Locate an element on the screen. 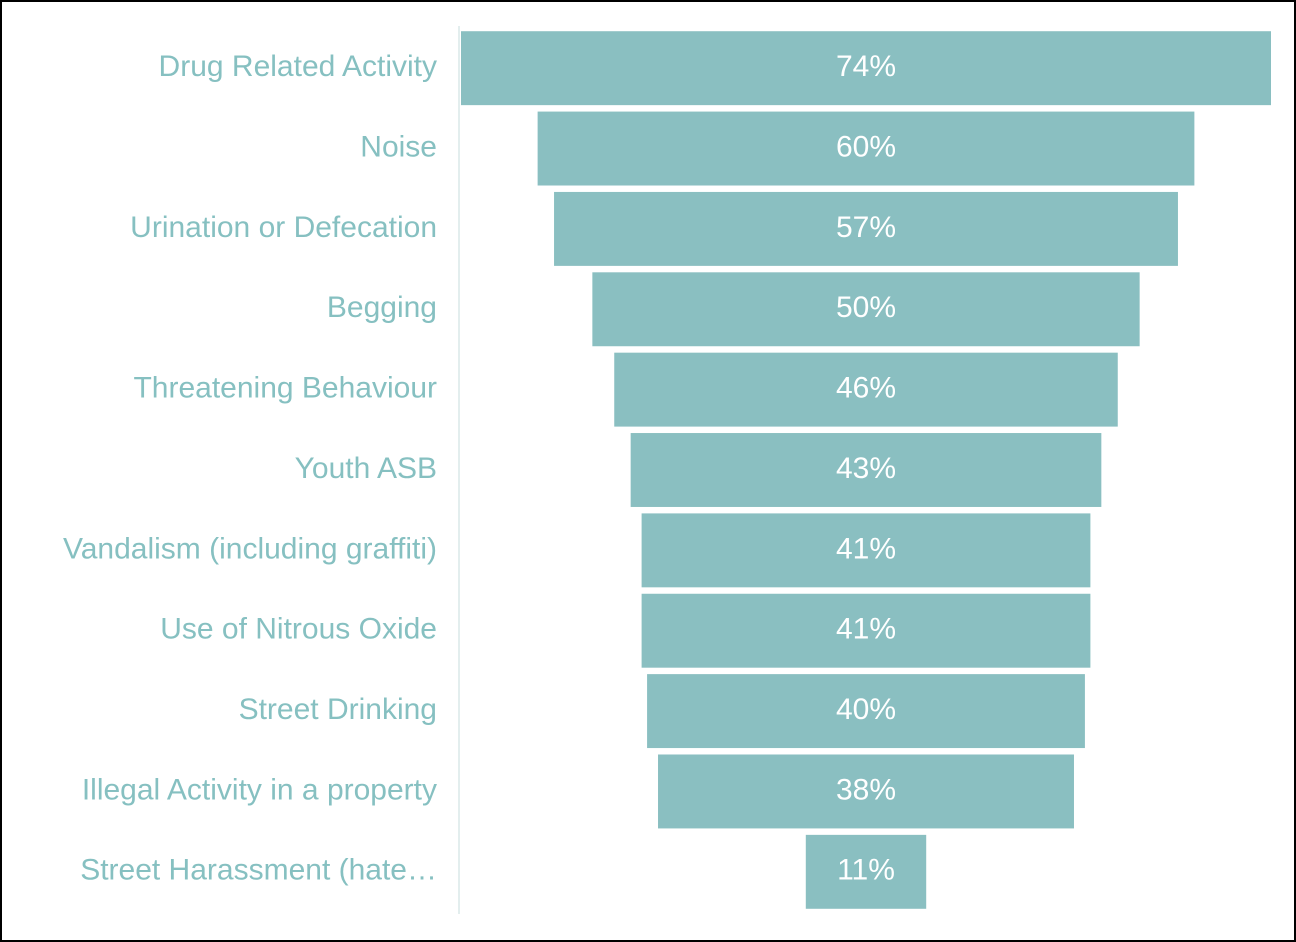  value-label: 38% is located at coordinates (866, 789).